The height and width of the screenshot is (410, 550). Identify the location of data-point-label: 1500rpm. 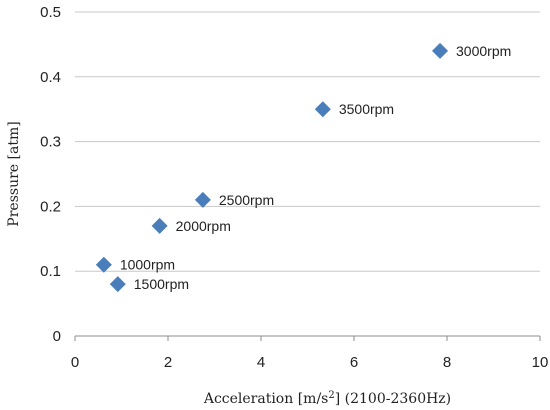
(161, 284).